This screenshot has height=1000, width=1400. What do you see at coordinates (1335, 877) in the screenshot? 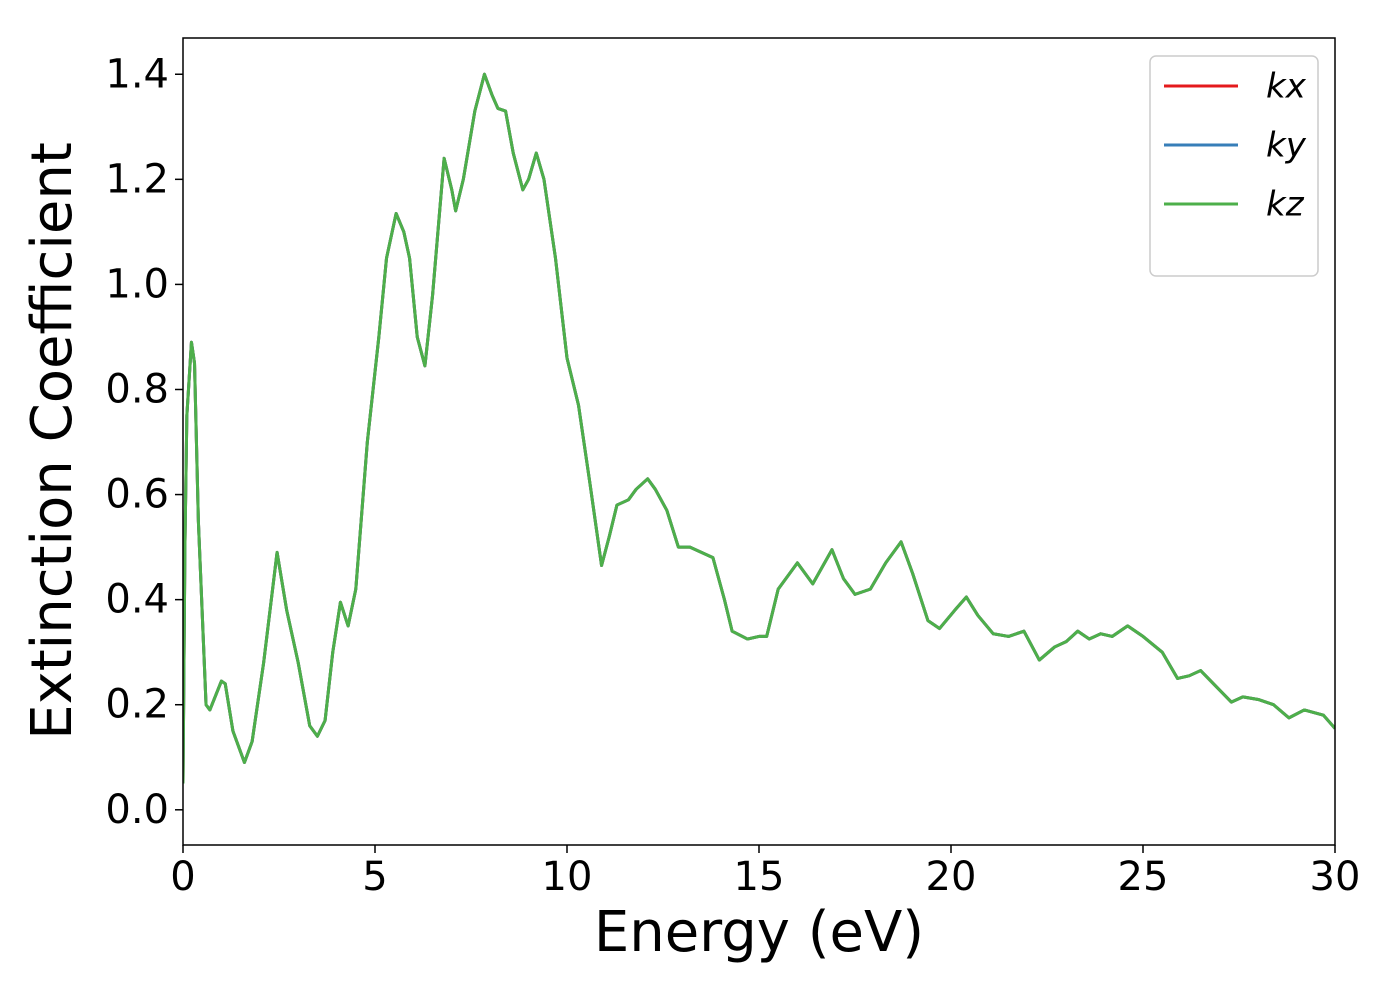
I see `x-tick-label: 30` at bounding box center [1335, 877].